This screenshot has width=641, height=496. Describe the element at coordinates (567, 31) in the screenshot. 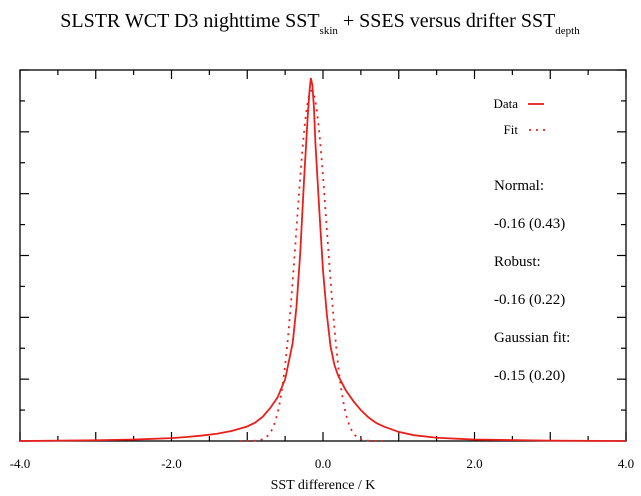

I see `title-sub-depth: depth` at that location.